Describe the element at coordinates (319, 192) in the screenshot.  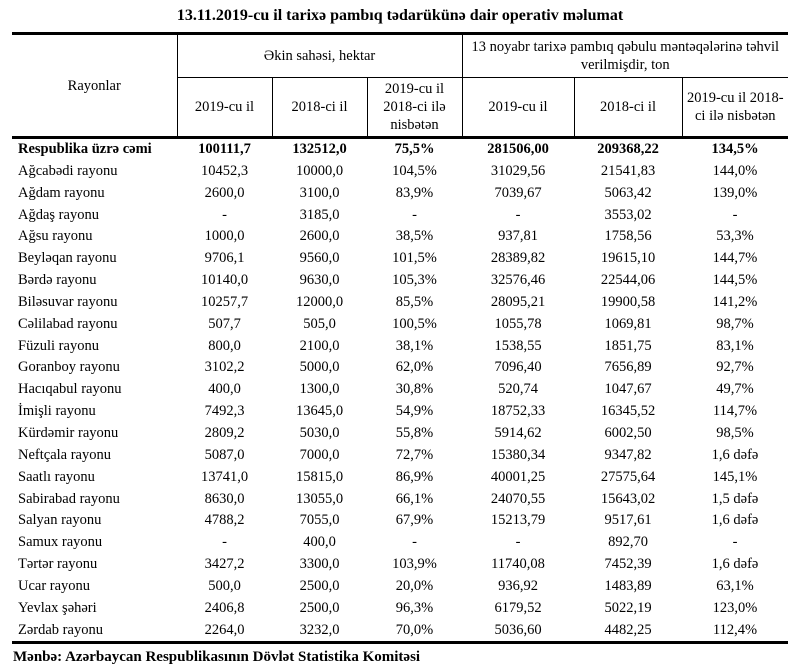
I see `value-cell: 3100,0` at that location.